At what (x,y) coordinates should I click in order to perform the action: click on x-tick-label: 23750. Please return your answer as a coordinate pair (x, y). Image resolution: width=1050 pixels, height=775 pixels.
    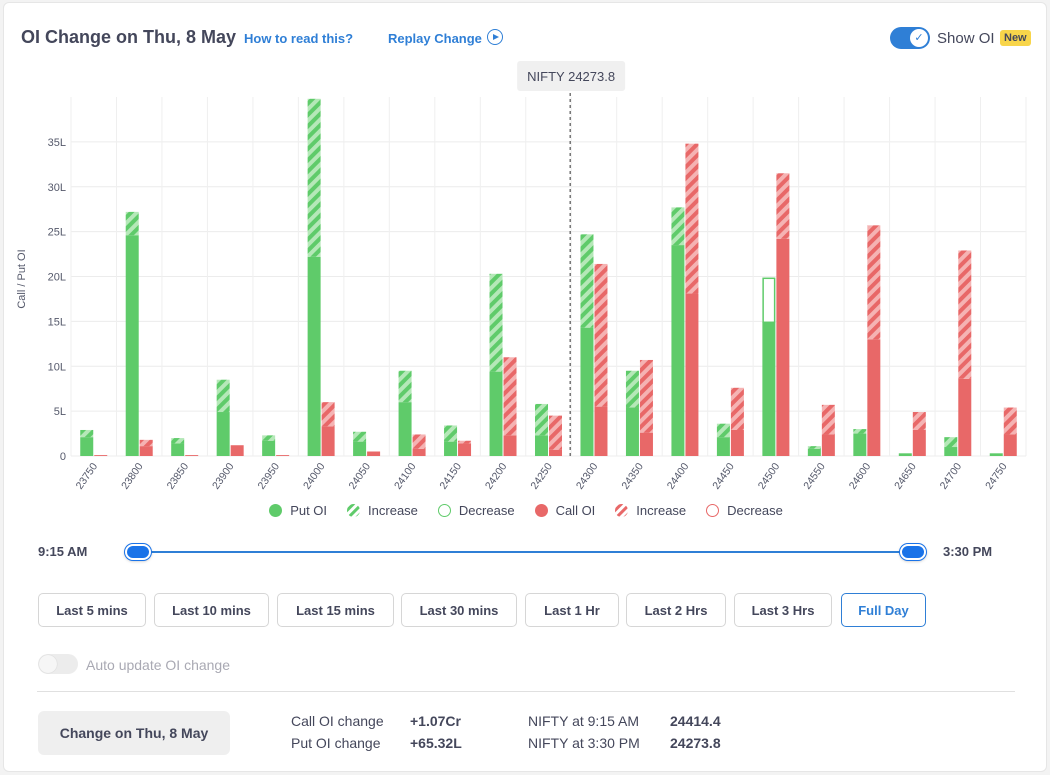
    Looking at the image, I should click on (87, 476).